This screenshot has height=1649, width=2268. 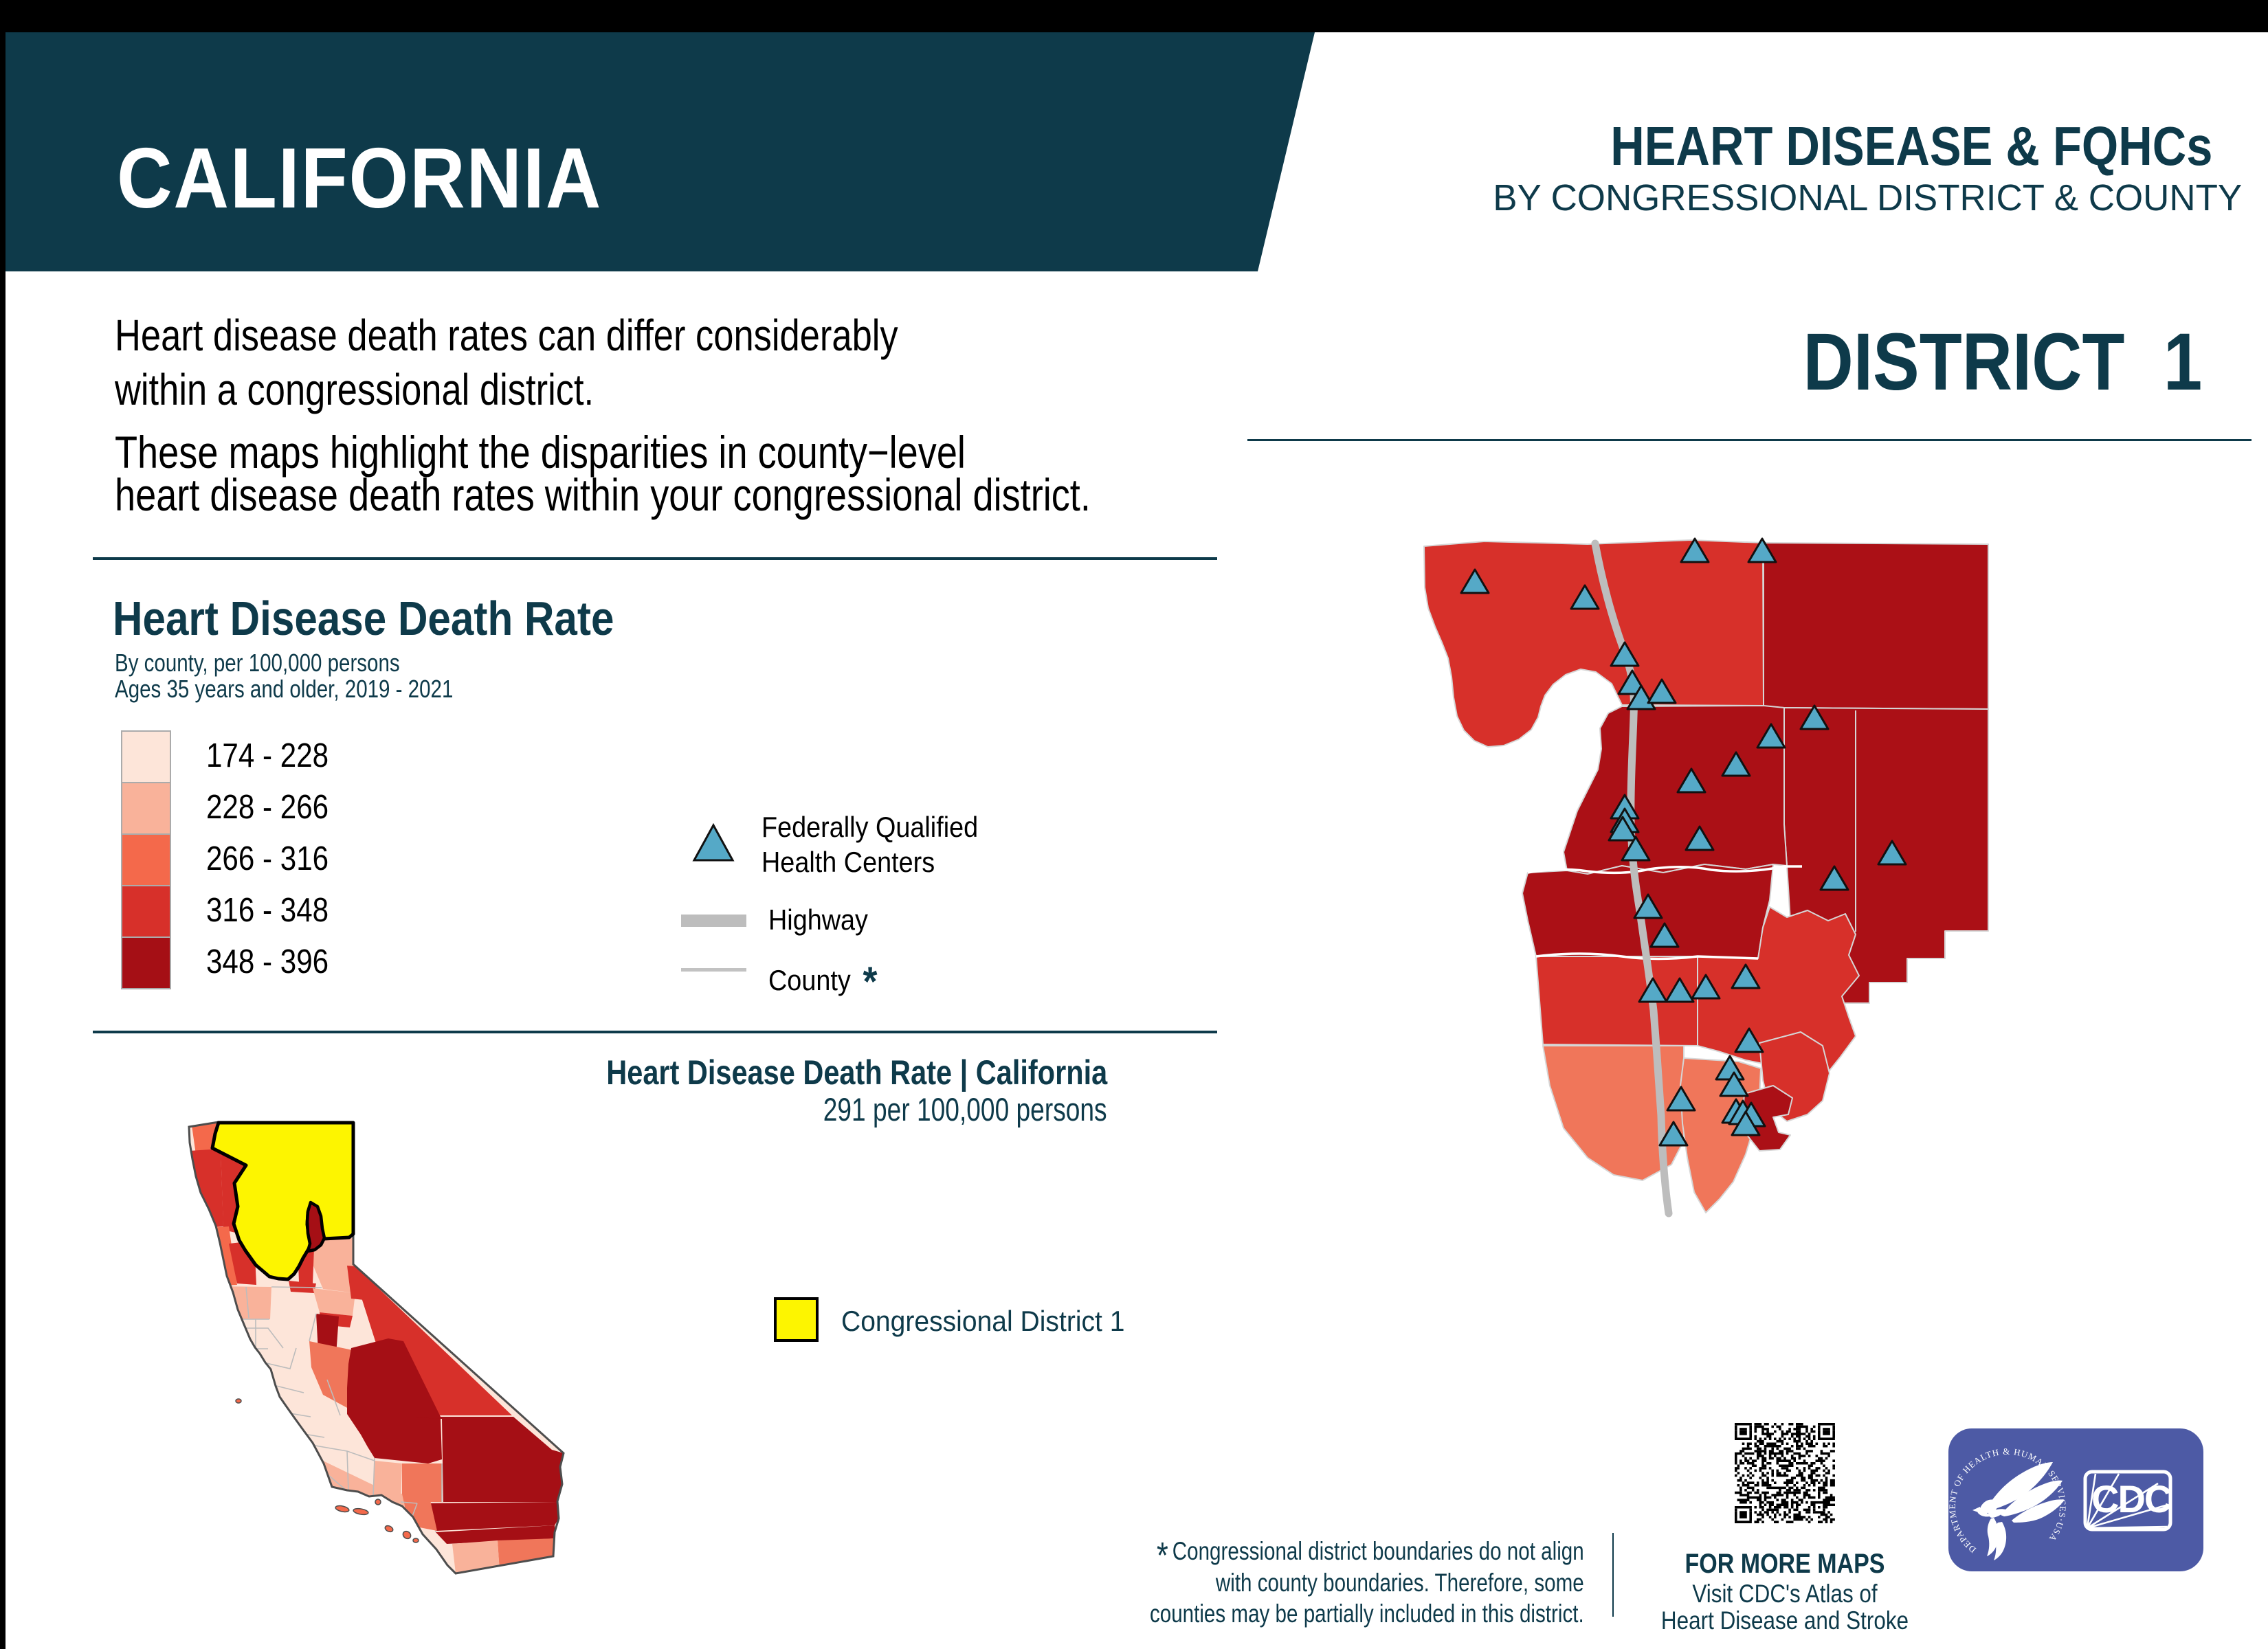 I want to click on svg-text: CDC, so click(x=2131, y=1499).